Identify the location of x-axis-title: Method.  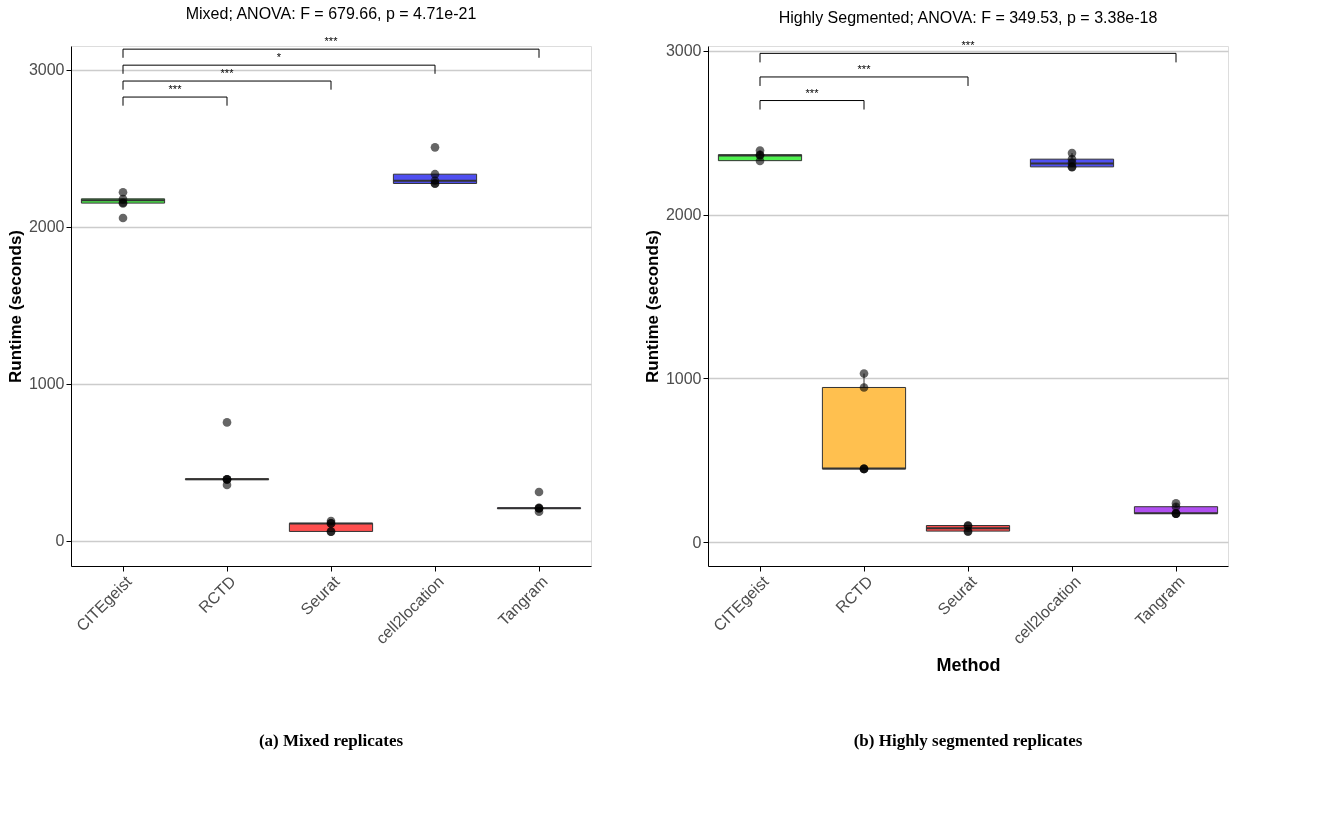
(968, 665).